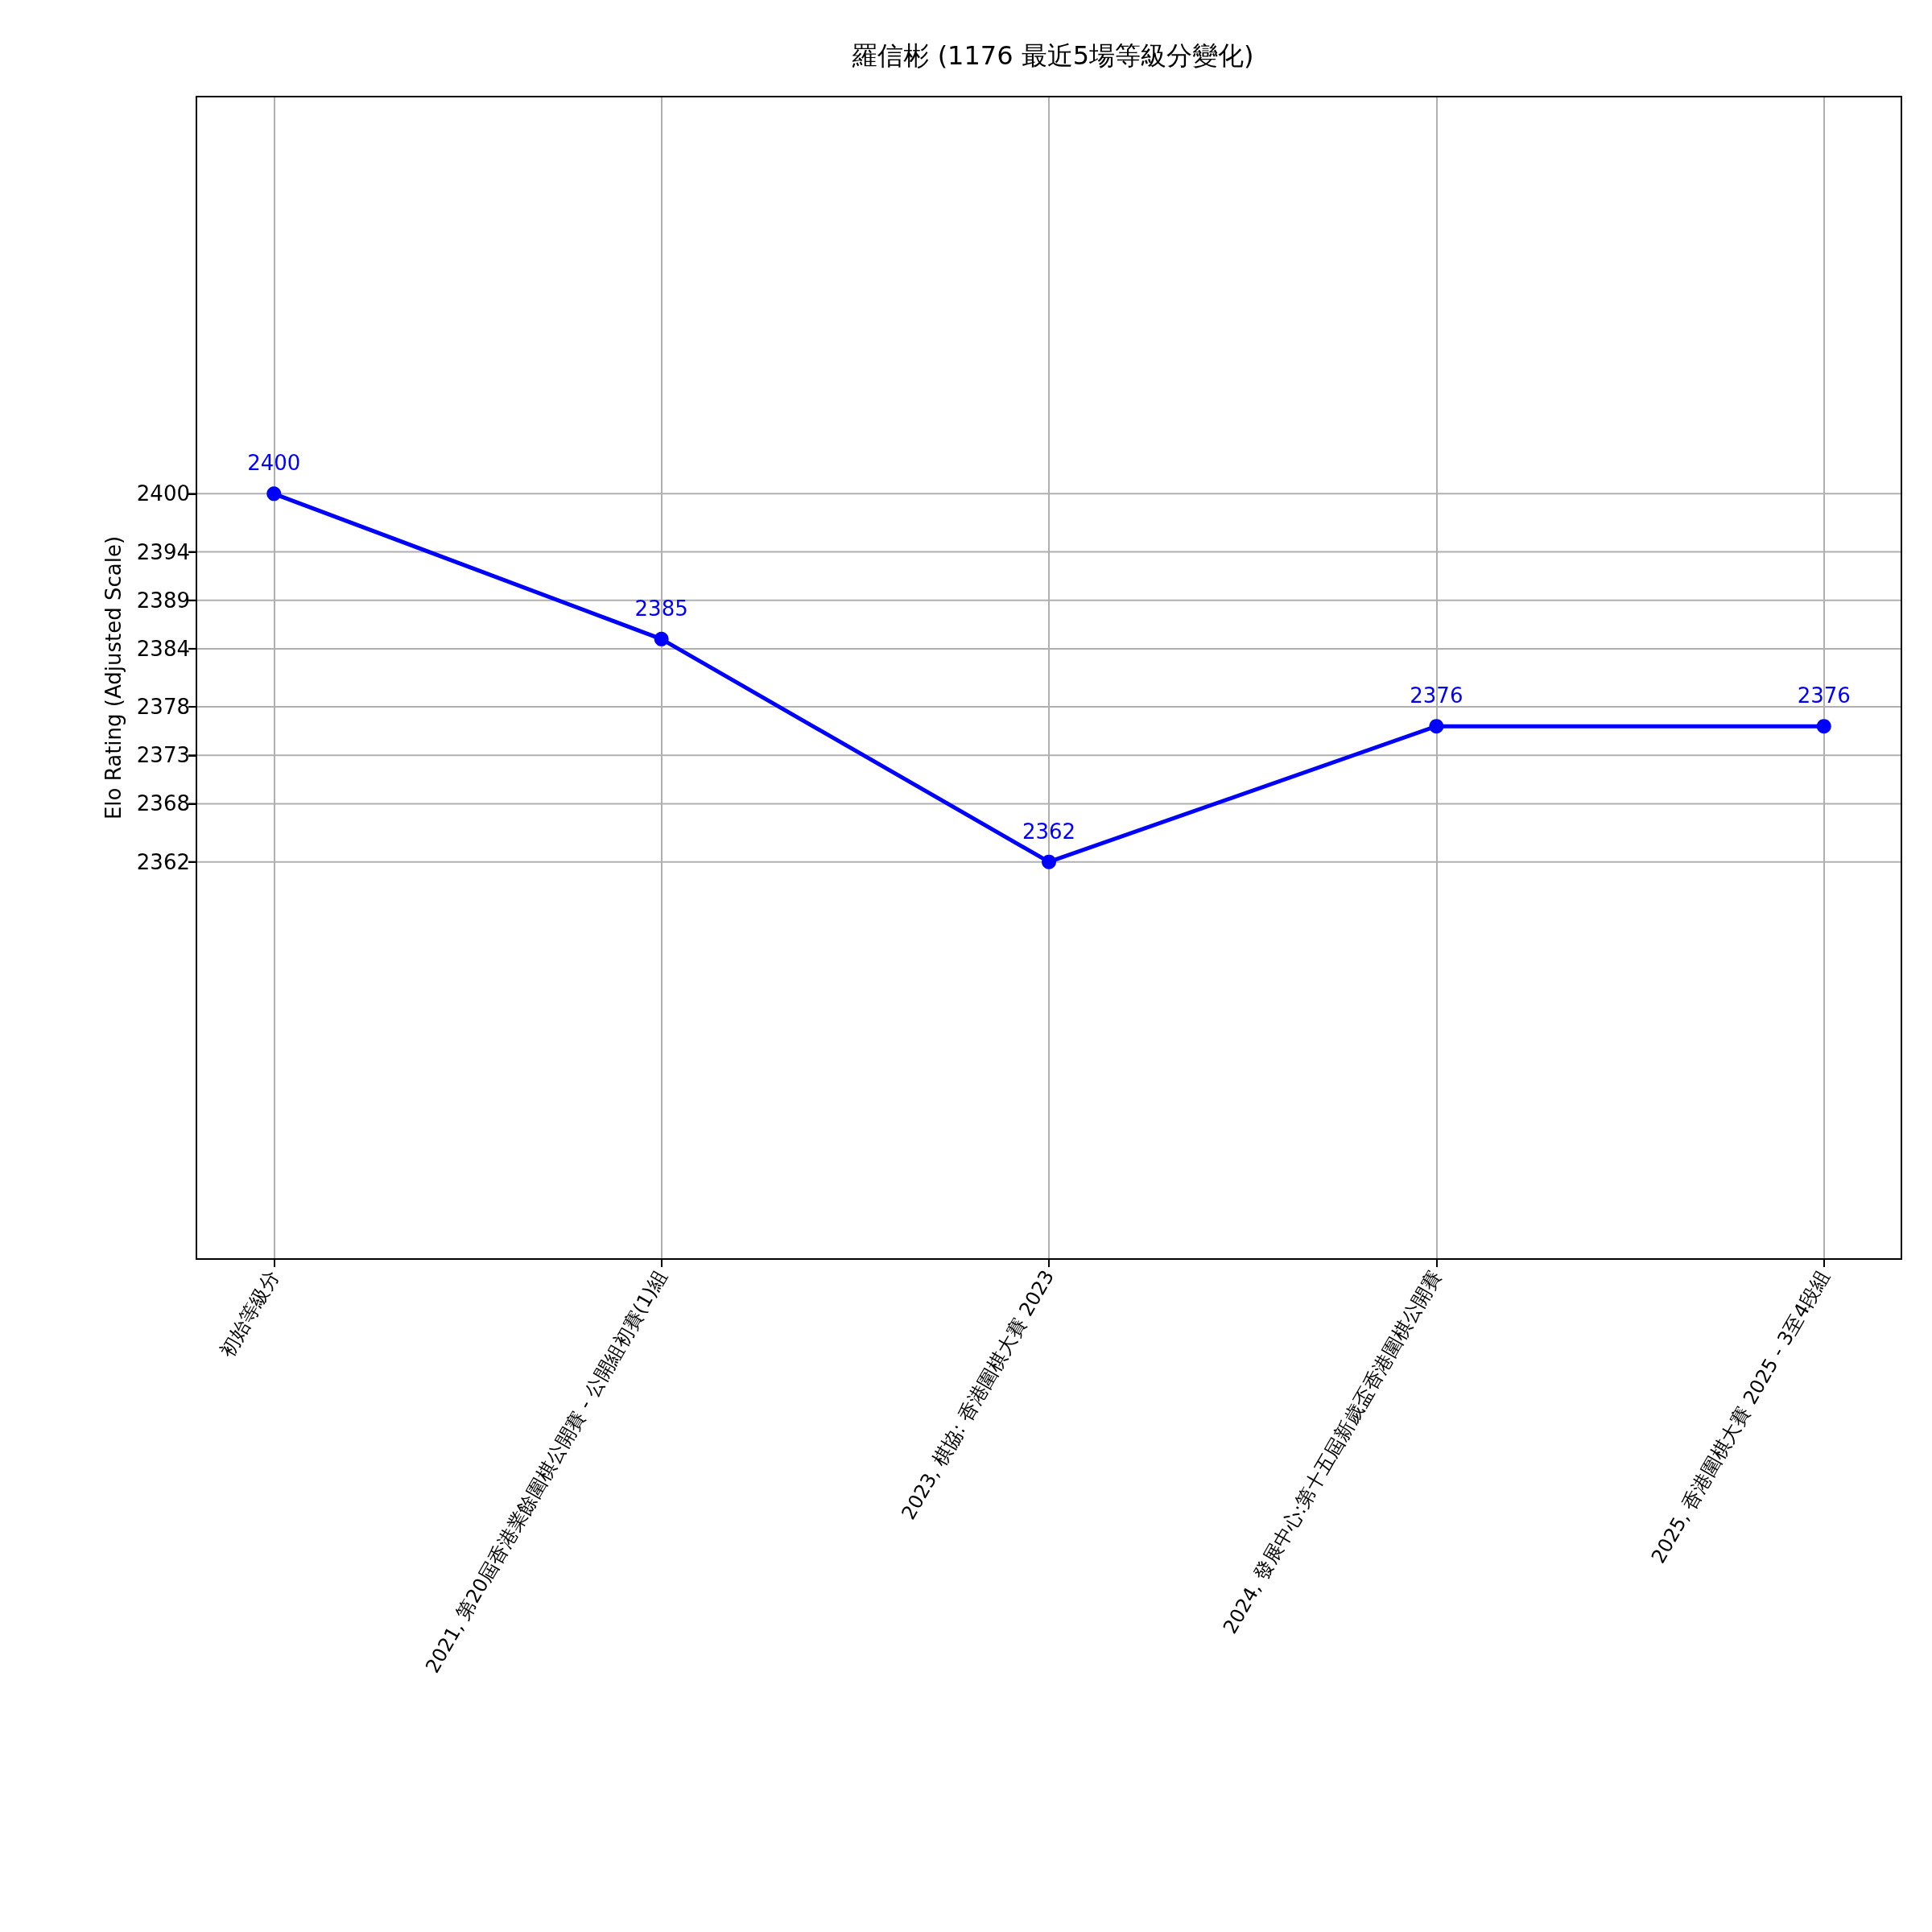 This screenshot has width=1932, height=1932. What do you see at coordinates (163, 707) in the screenshot?
I see `y-tick-label: 2378` at bounding box center [163, 707].